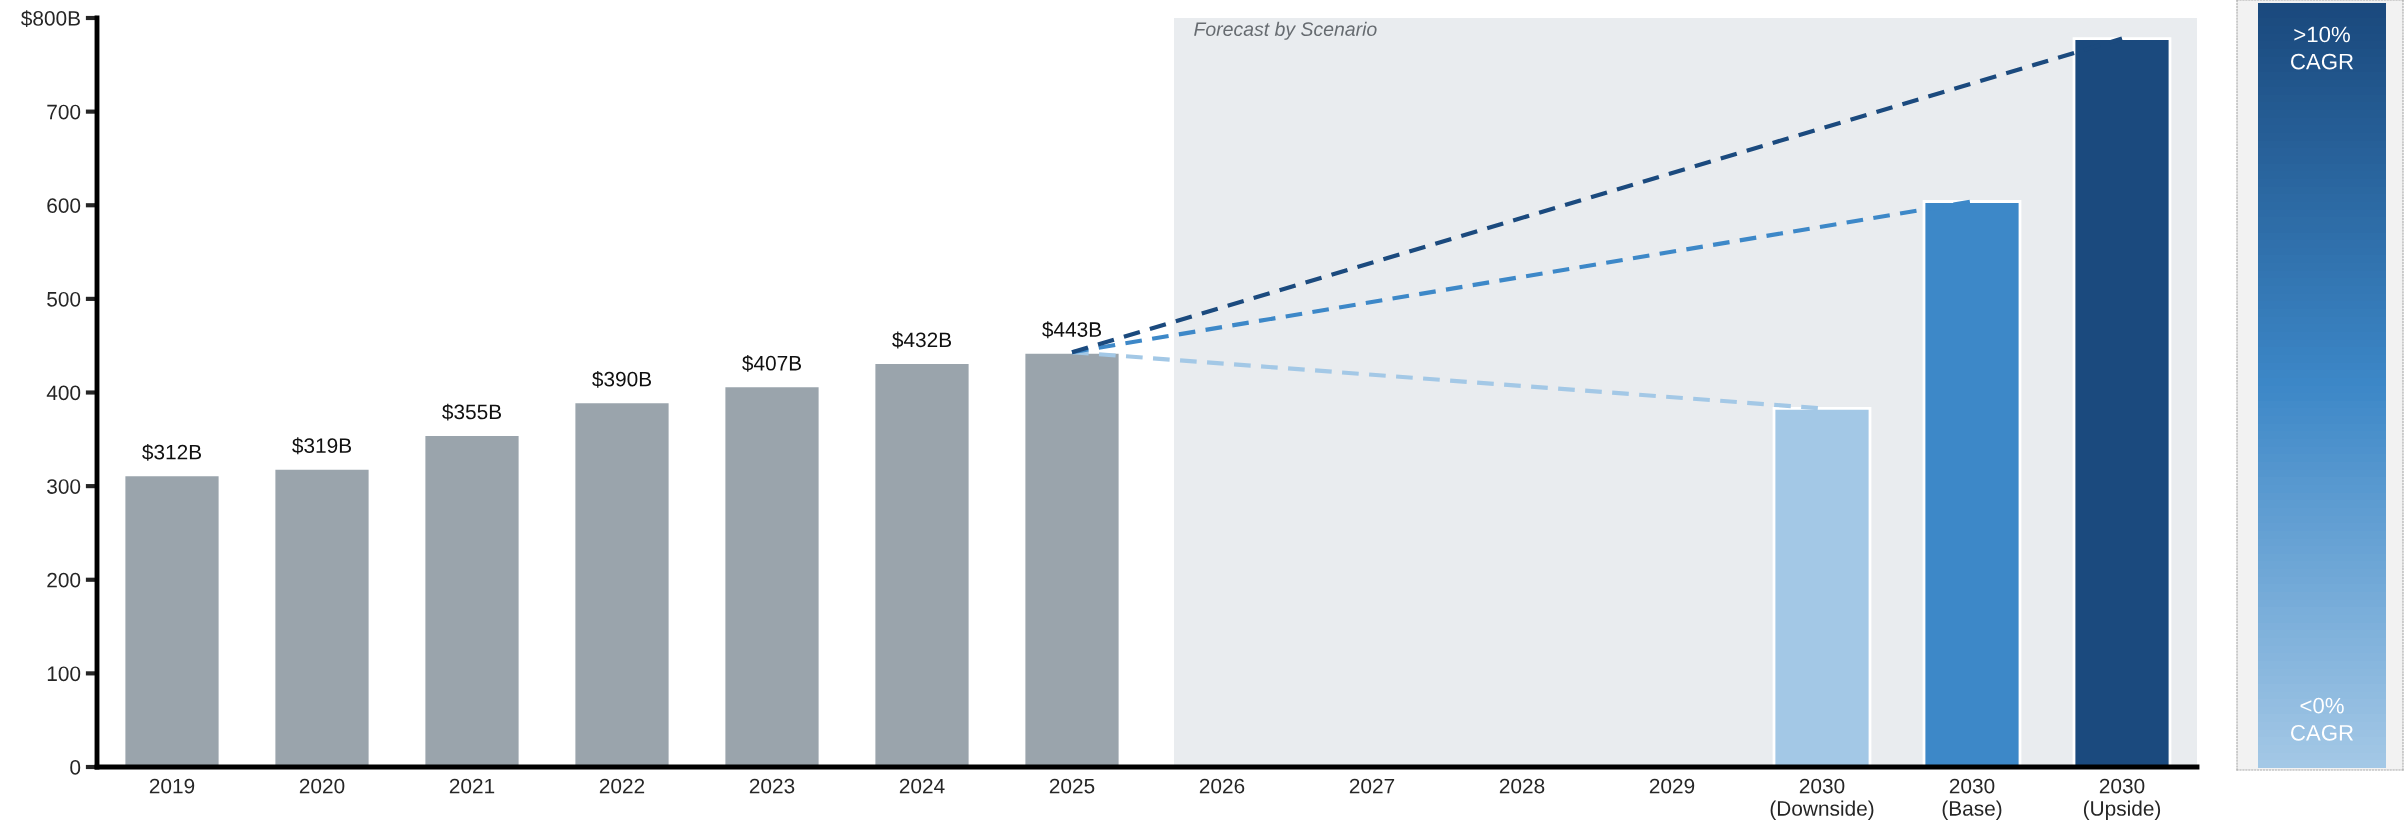 Image resolution: width=2405 pixels, height=834 pixels. Describe the element at coordinates (2122, 799) in the screenshot. I see `x-tick-label: 2030 (Upside)` at that location.